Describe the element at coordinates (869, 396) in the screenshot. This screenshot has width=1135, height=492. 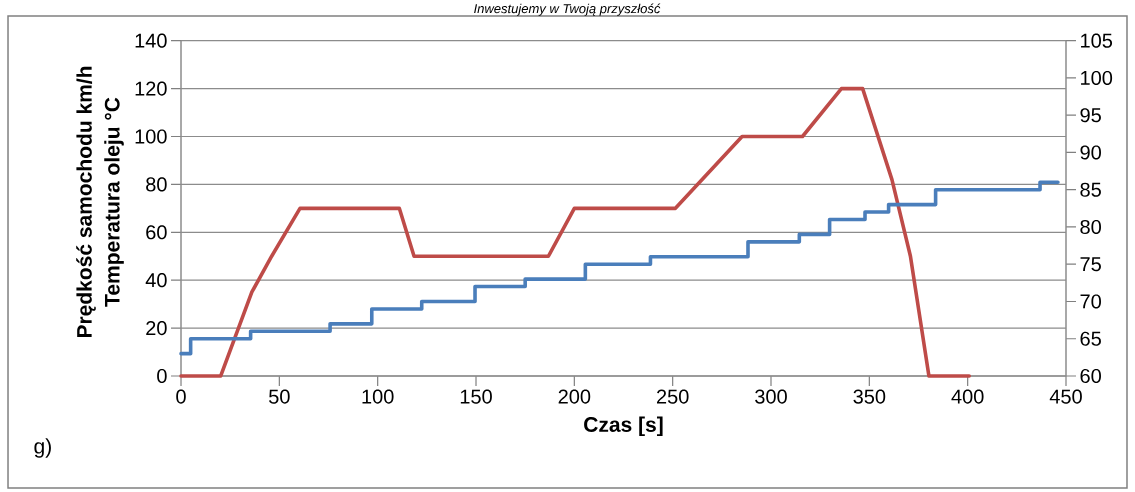
I see `x-tick-label: 350` at that location.